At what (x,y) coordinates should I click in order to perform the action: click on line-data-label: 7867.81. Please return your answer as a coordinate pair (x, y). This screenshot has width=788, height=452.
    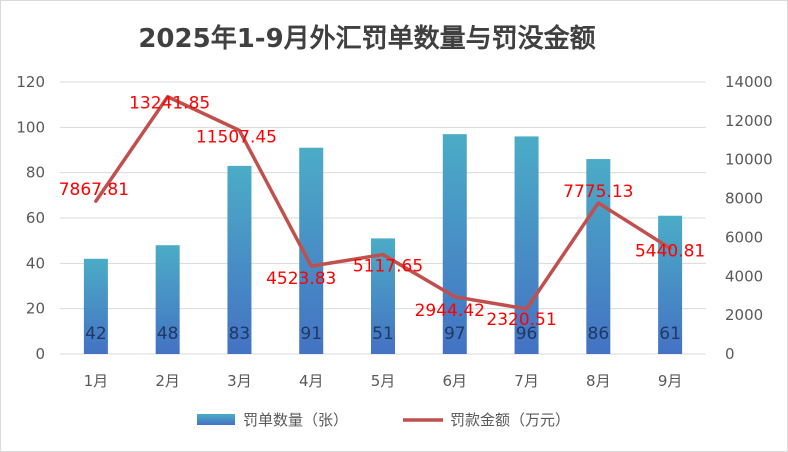
    Looking at the image, I should click on (94, 190).